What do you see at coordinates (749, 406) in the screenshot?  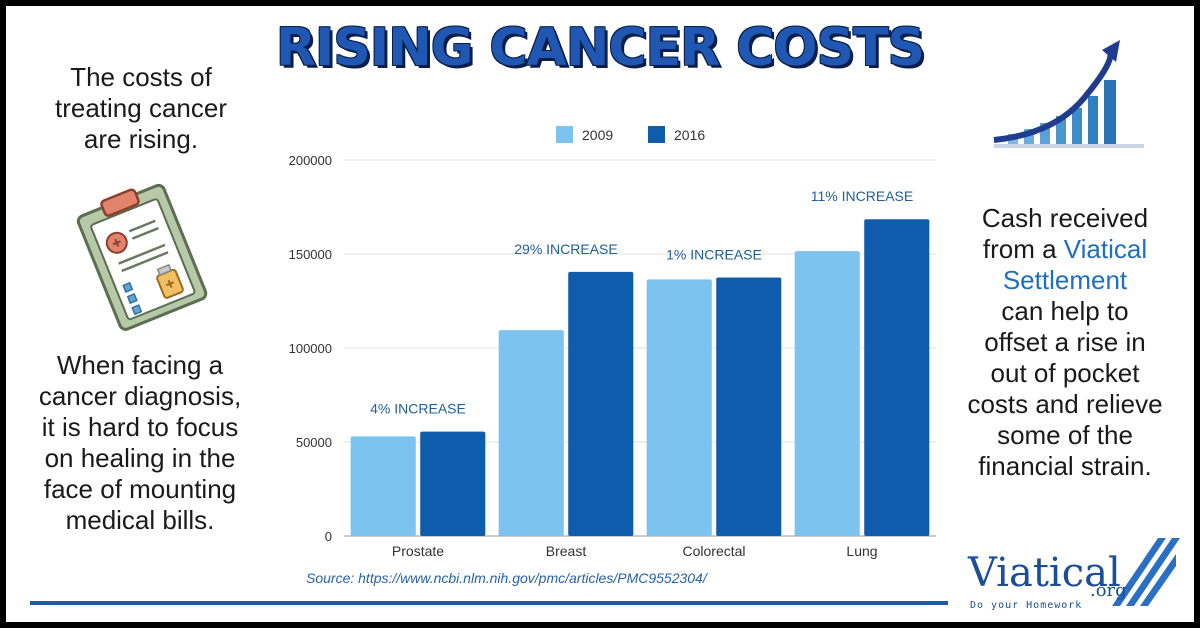 I see `bar-2016-colorectal` at bounding box center [749, 406].